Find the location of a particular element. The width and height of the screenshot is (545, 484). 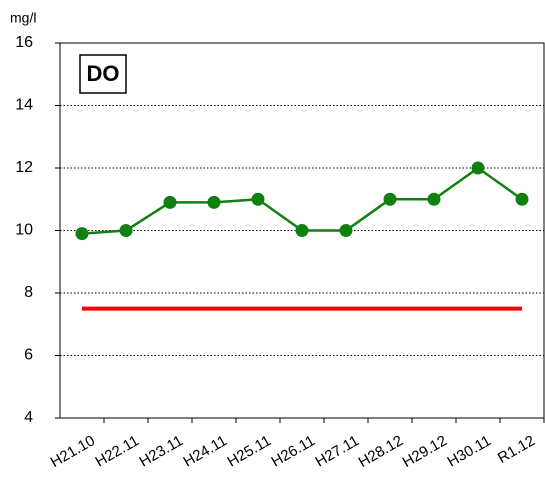

y-tick-label: 4 is located at coordinates (28, 417).